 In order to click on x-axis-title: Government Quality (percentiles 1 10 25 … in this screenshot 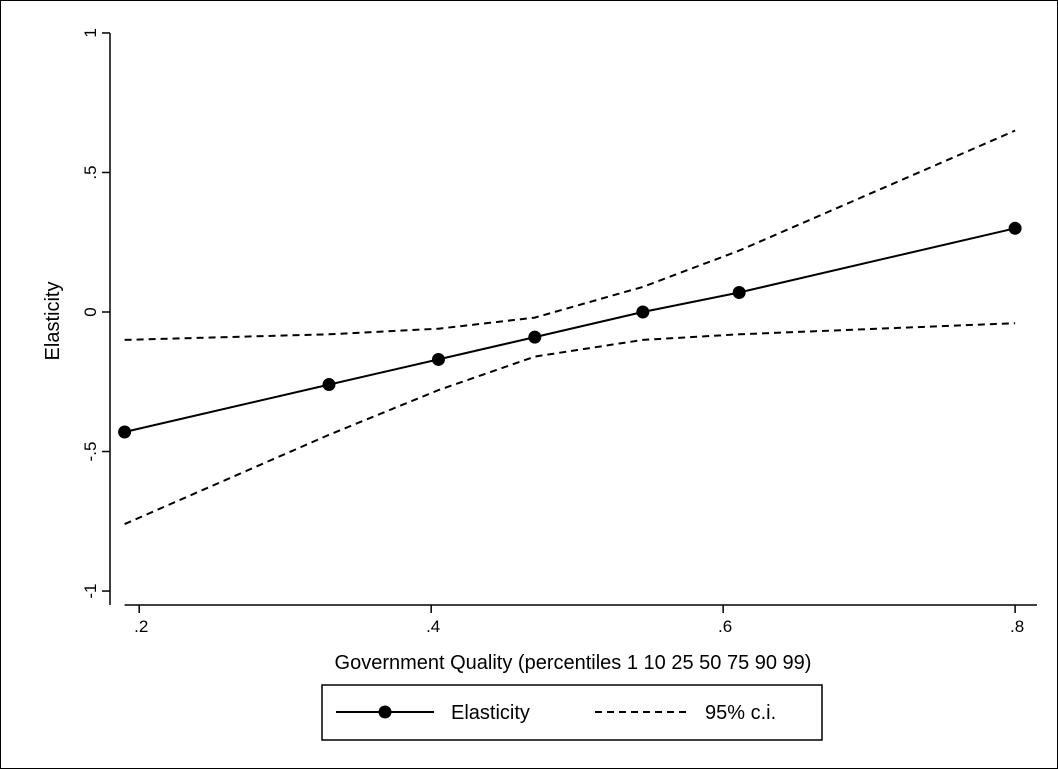, I will do `click(573, 663)`.